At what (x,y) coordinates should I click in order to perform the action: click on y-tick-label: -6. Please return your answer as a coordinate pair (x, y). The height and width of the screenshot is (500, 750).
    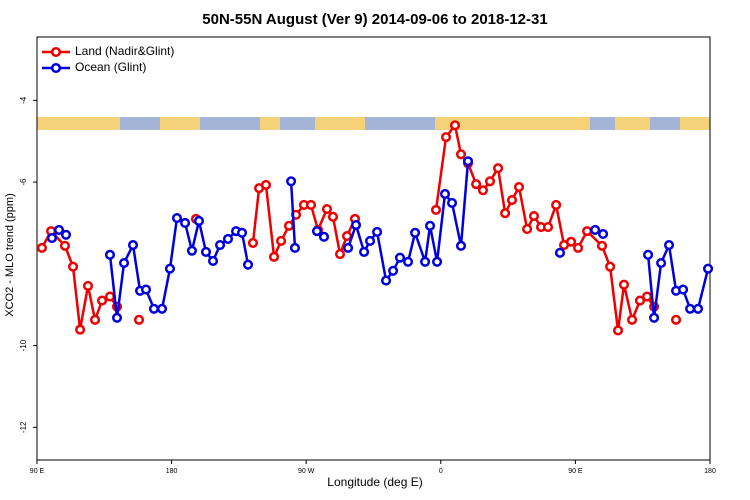
    Looking at the image, I should click on (23, 182).